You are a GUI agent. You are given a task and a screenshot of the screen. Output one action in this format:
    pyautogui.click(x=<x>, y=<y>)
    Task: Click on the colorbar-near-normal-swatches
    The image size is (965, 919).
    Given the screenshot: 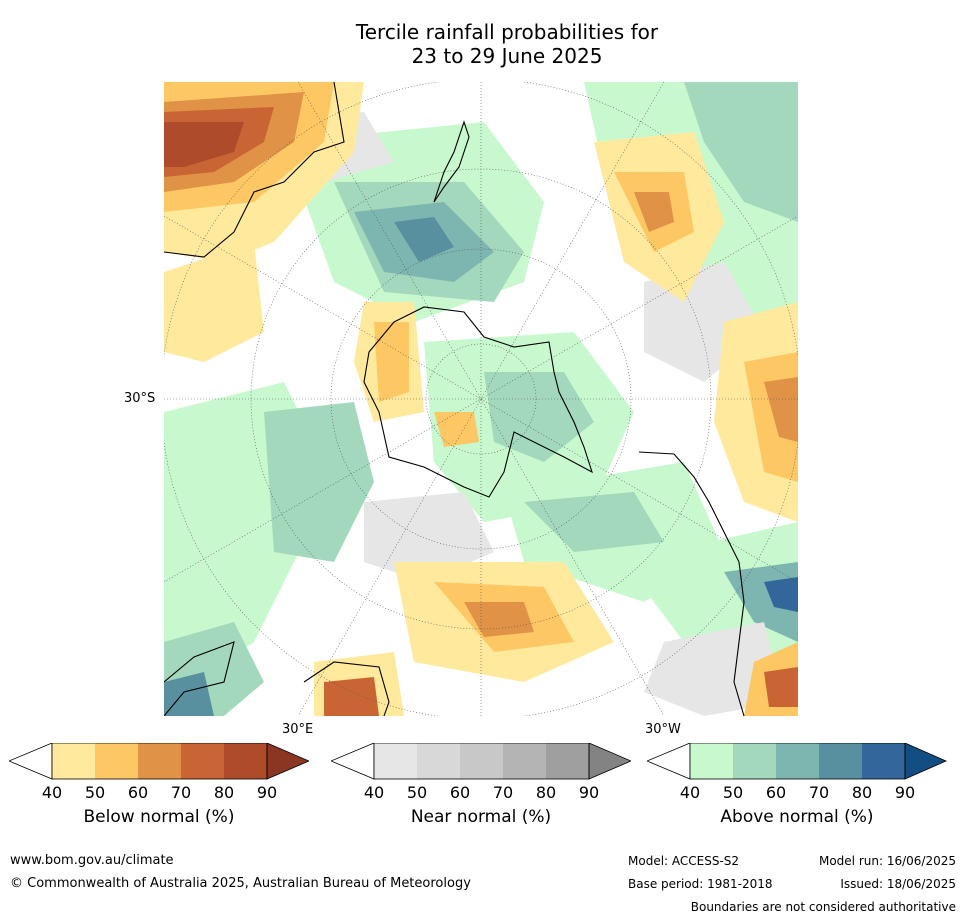 What is the action you would take?
    pyautogui.click(x=481, y=761)
    